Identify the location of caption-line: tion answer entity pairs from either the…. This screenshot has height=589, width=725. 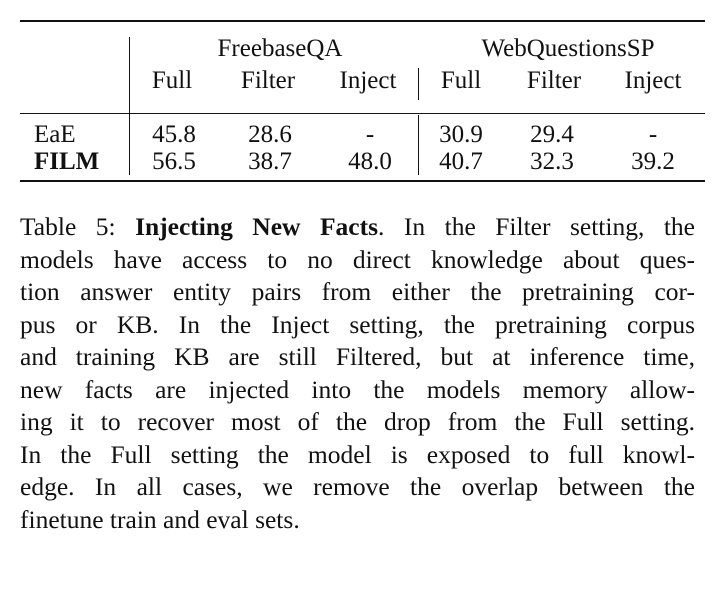
(357, 291).